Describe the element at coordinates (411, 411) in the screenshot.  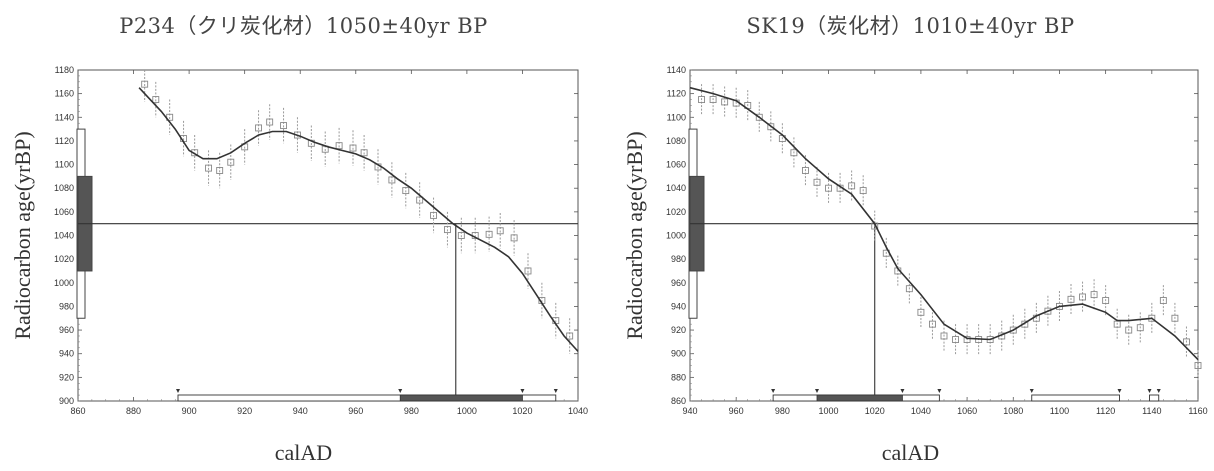
I see `x-tick-label: 980` at that location.